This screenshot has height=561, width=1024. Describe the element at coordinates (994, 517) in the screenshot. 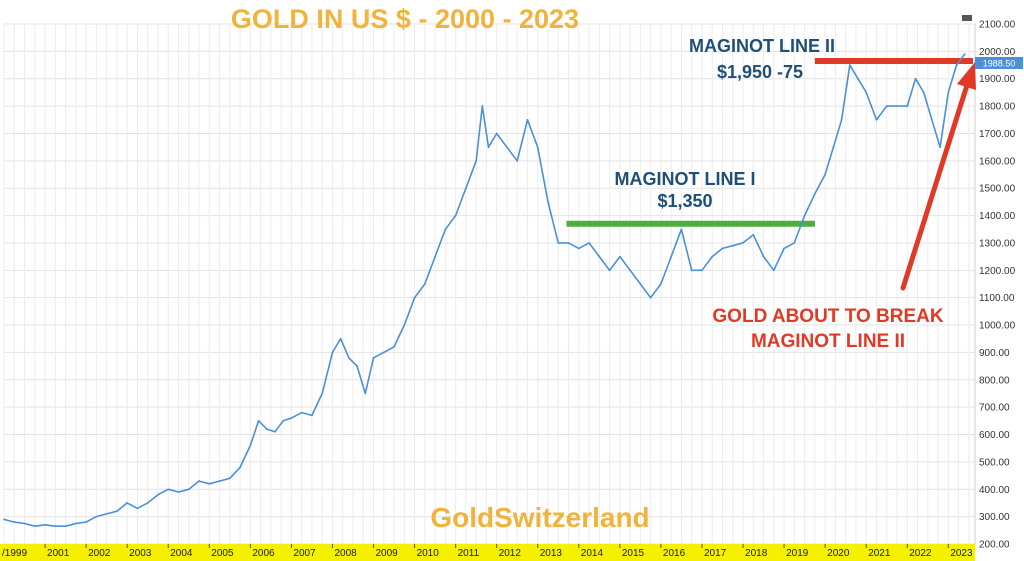

I see `y-tick-label: 300.00` at that location.